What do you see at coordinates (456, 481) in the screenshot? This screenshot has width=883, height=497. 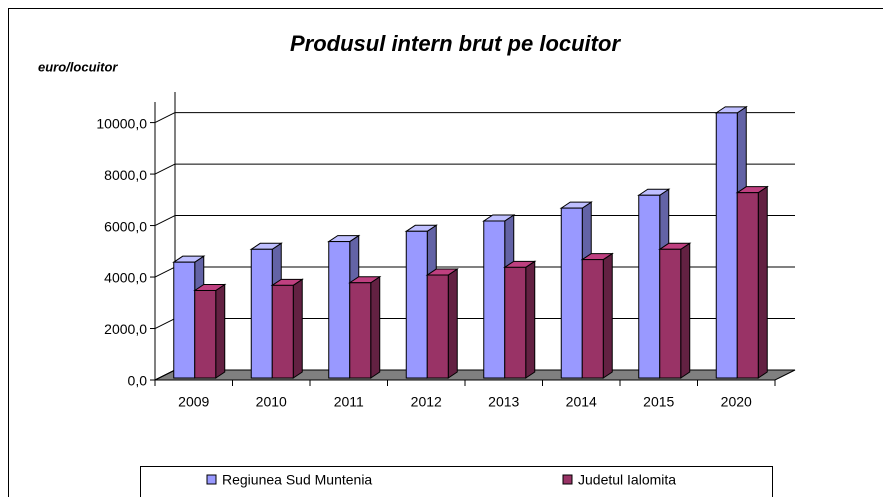 I see `legend` at bounding box center [456, 481].